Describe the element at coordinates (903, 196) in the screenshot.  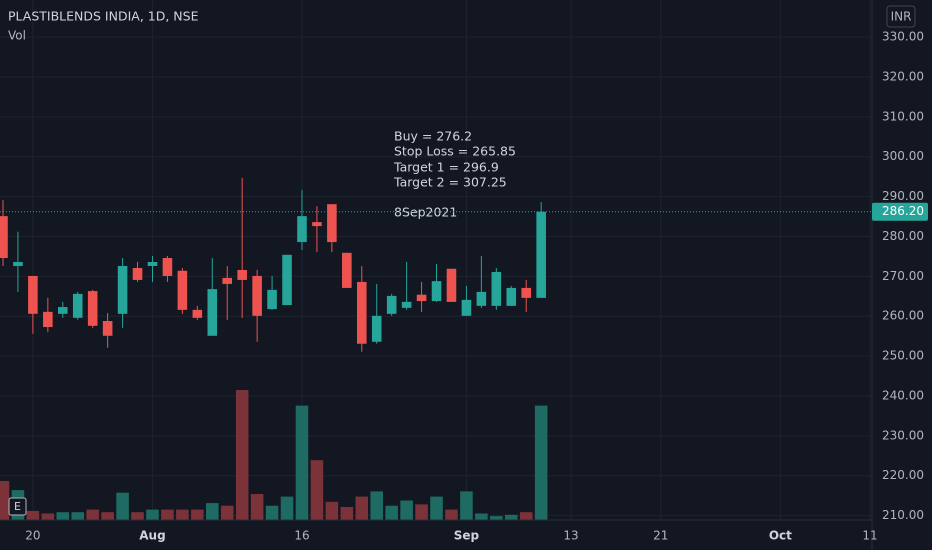
I see `y-tick-label: 290.00` at that location.